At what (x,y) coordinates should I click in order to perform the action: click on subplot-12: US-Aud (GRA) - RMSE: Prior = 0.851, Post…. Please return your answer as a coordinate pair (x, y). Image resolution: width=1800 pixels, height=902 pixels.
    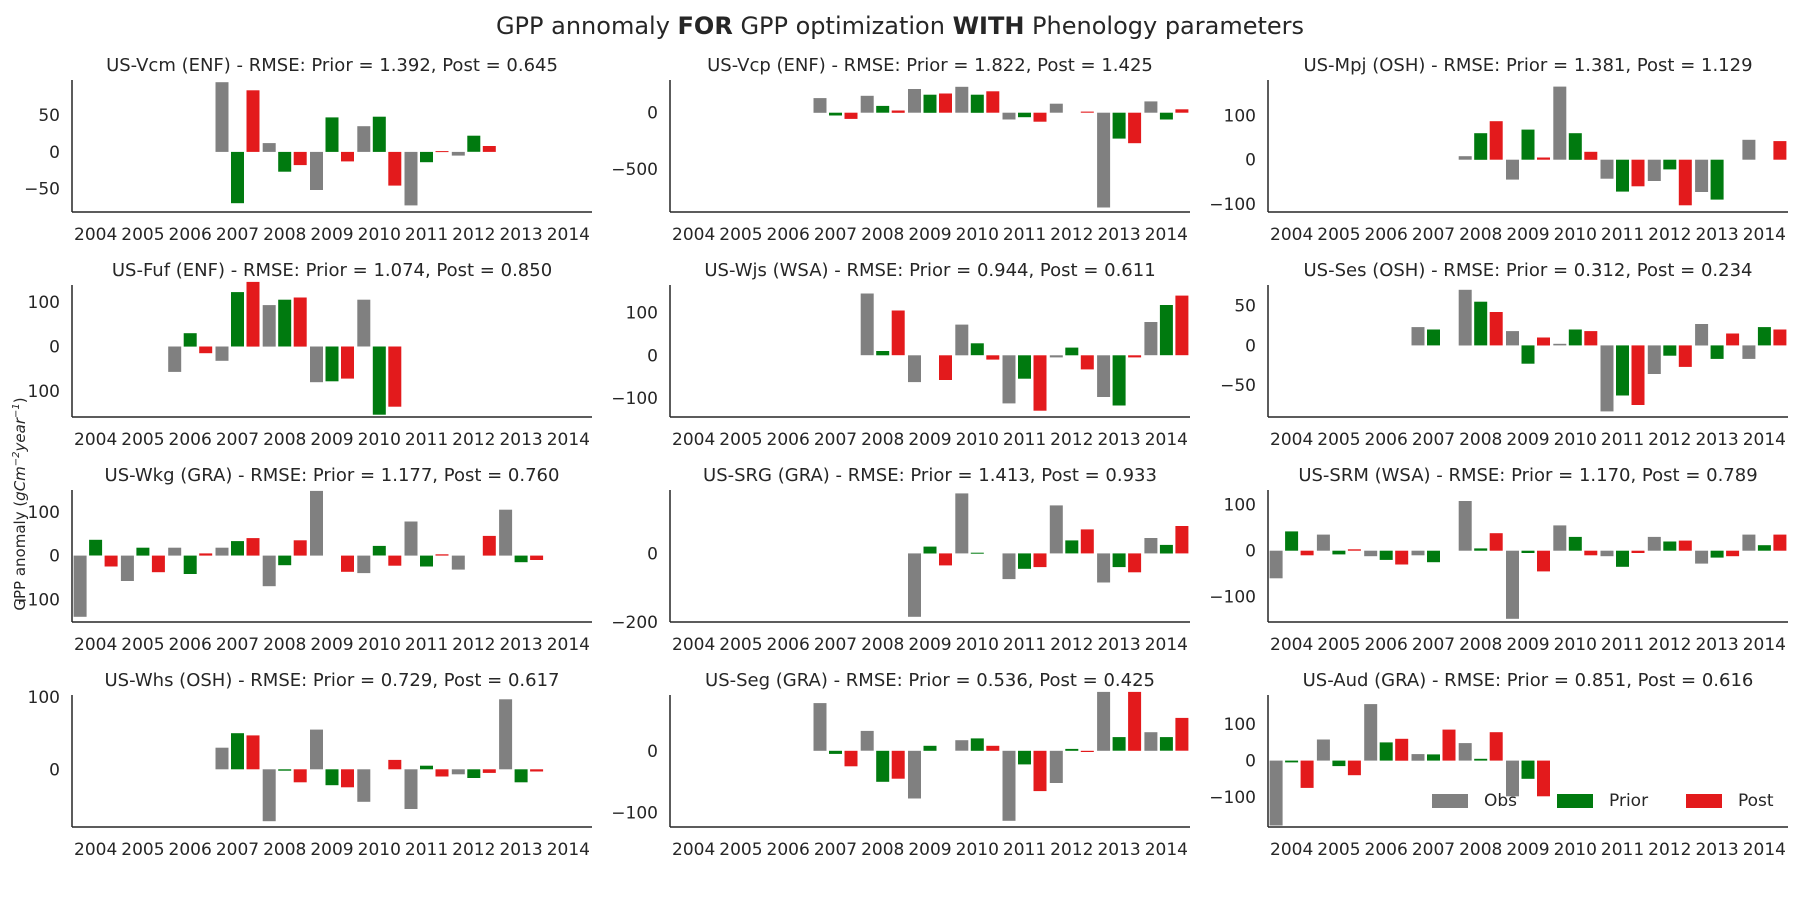
    Looking at the image, I should click on (1498, 765).